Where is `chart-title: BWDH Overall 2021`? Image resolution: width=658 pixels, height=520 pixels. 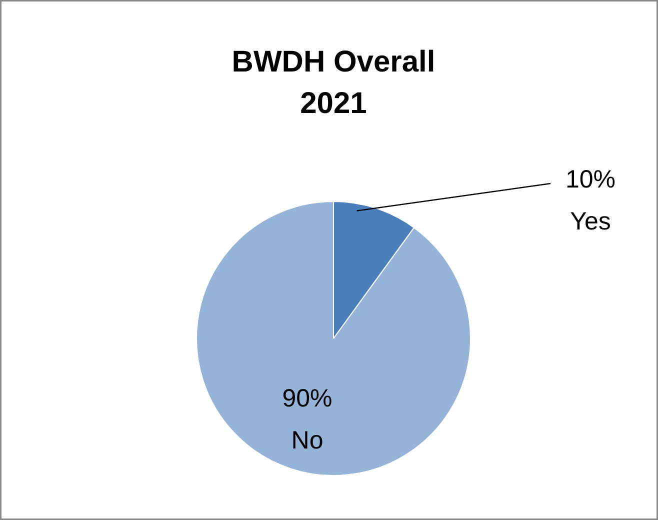
chart-title: BWDH Overall 2021 is located at coordinates (334, 83).